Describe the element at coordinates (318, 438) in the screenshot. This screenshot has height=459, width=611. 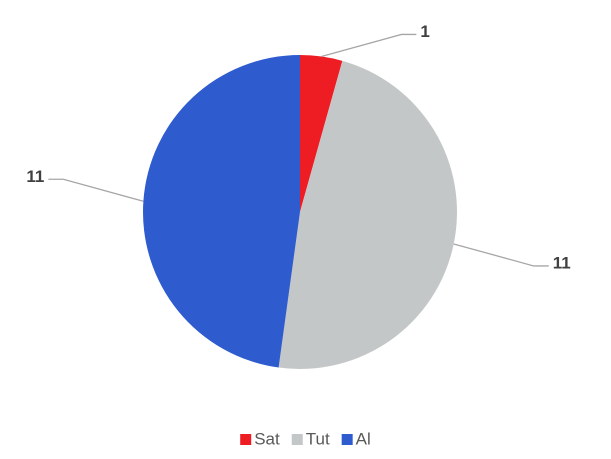
I see `legend-label: Tut` at that location.